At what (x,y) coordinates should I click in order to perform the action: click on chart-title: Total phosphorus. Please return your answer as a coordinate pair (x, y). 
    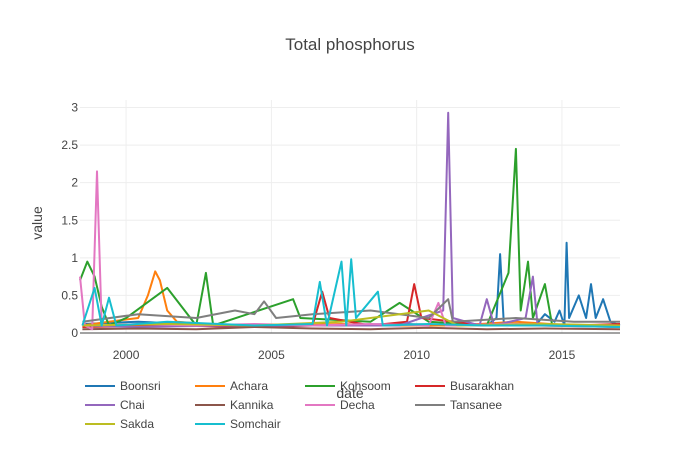
    Looking at the image, I should click on (349, 44).